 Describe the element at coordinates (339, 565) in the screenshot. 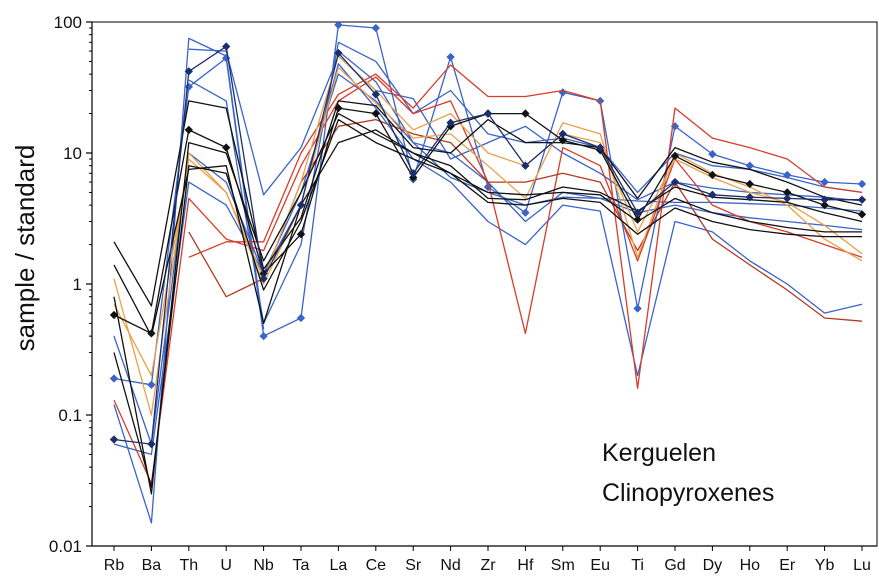

I see `x-tick-label: La` at that location.